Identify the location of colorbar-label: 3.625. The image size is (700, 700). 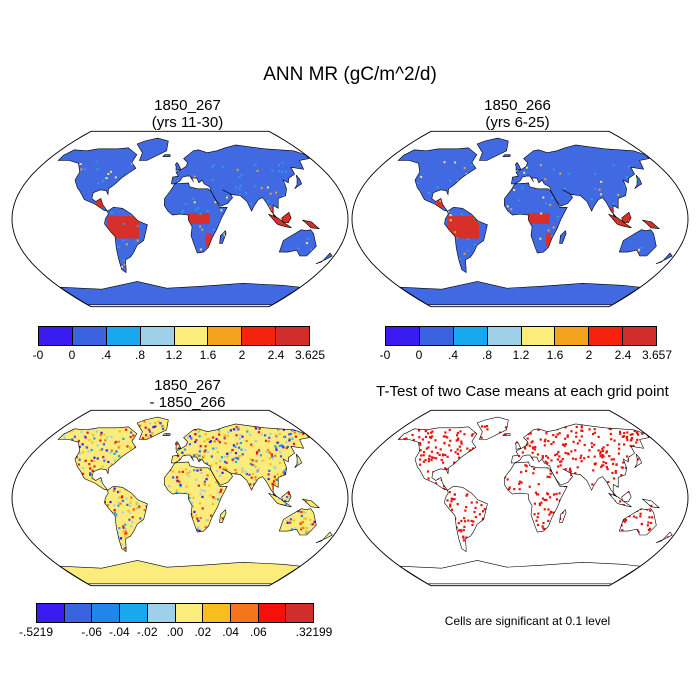
(310, 355).